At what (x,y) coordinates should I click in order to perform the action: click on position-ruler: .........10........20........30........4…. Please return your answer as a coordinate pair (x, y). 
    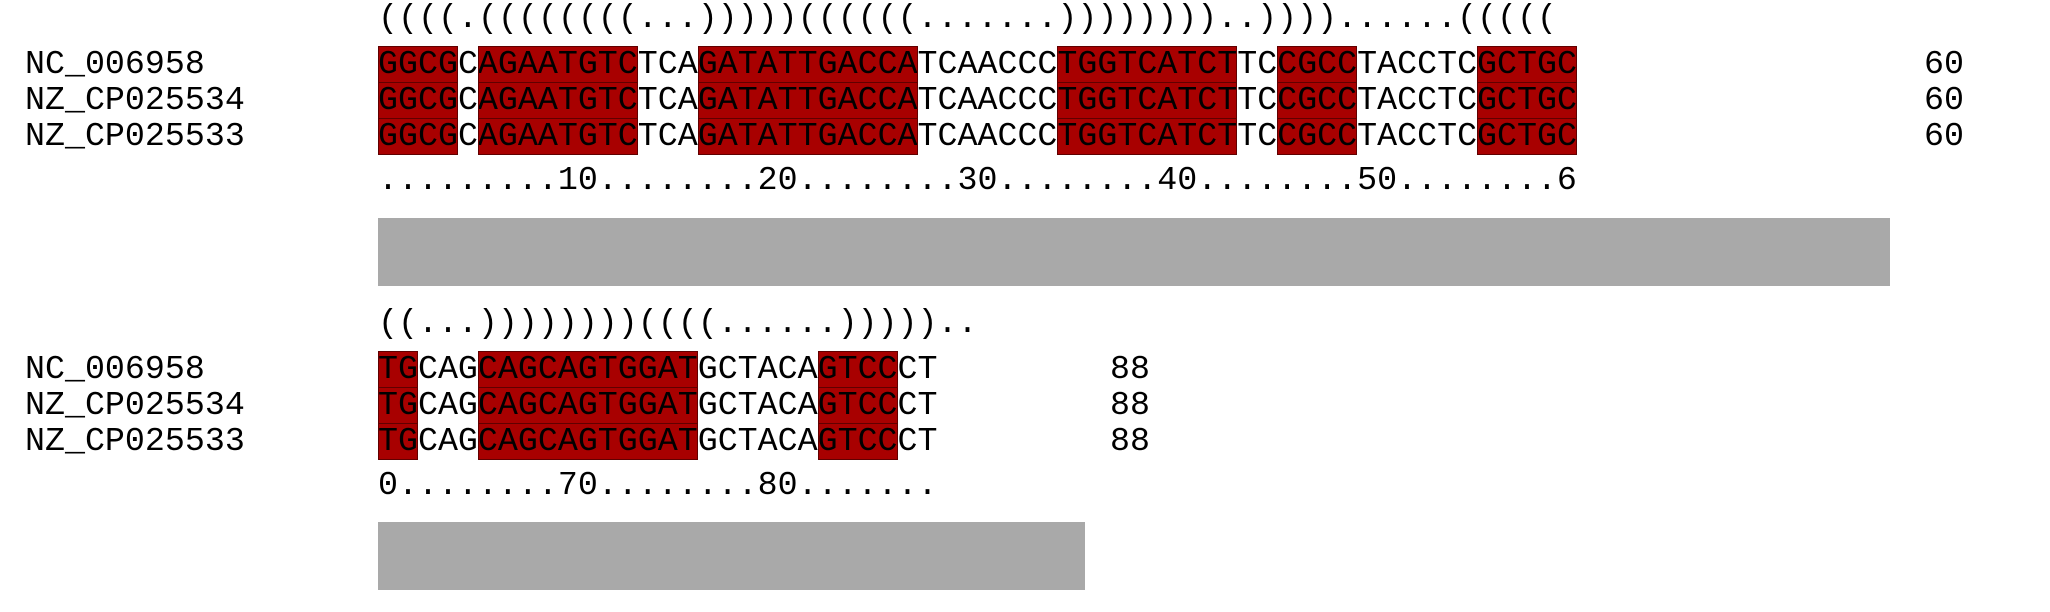
    Looking at the image, I should click on (977, 180).